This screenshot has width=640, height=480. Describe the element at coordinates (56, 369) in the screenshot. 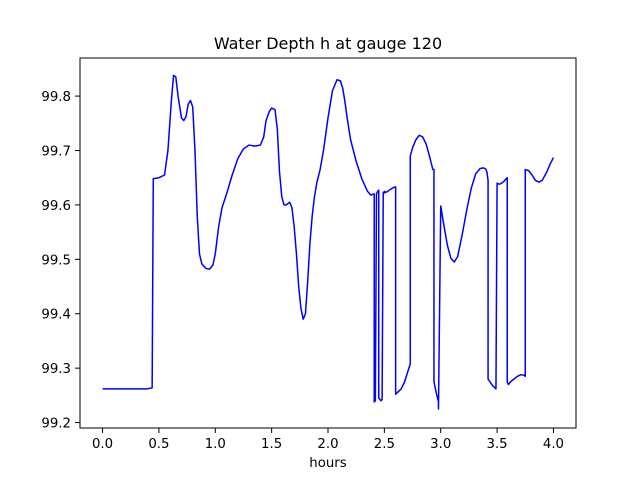

I see `y-tick-label: 99.3` at that location.